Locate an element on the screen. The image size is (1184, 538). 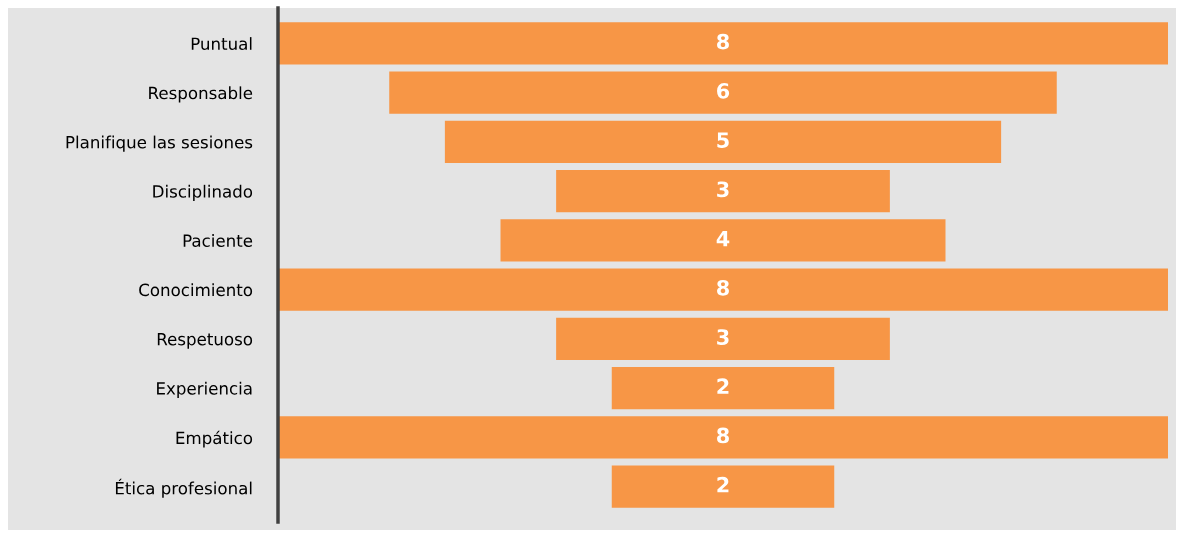
data-label: 4 is located at coordinates (723, 238).